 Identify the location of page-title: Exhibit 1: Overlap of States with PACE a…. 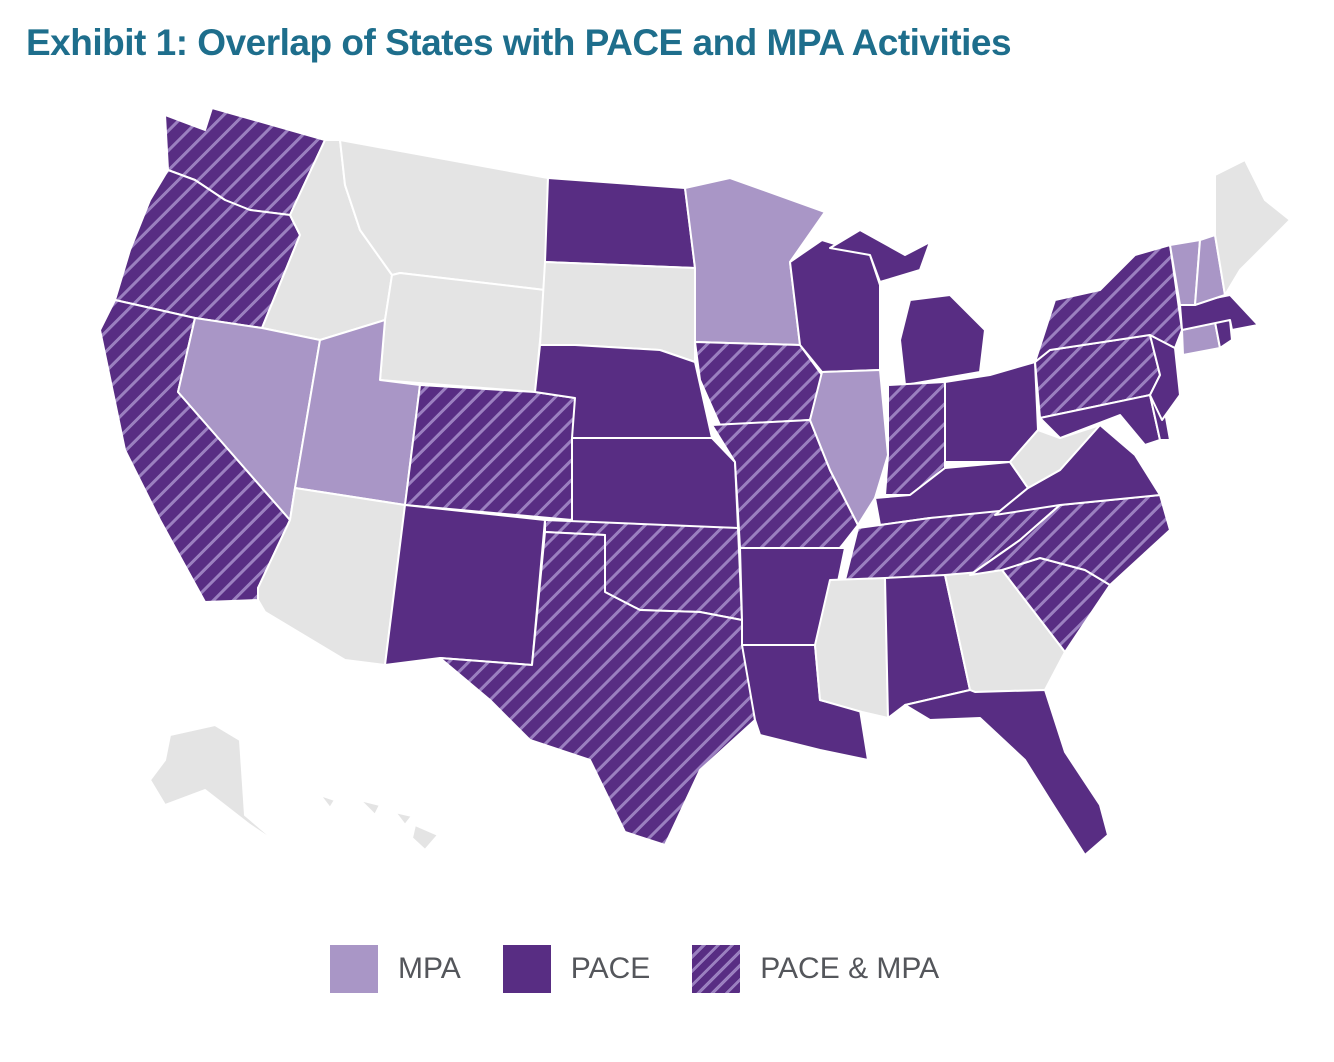
(519, 42).